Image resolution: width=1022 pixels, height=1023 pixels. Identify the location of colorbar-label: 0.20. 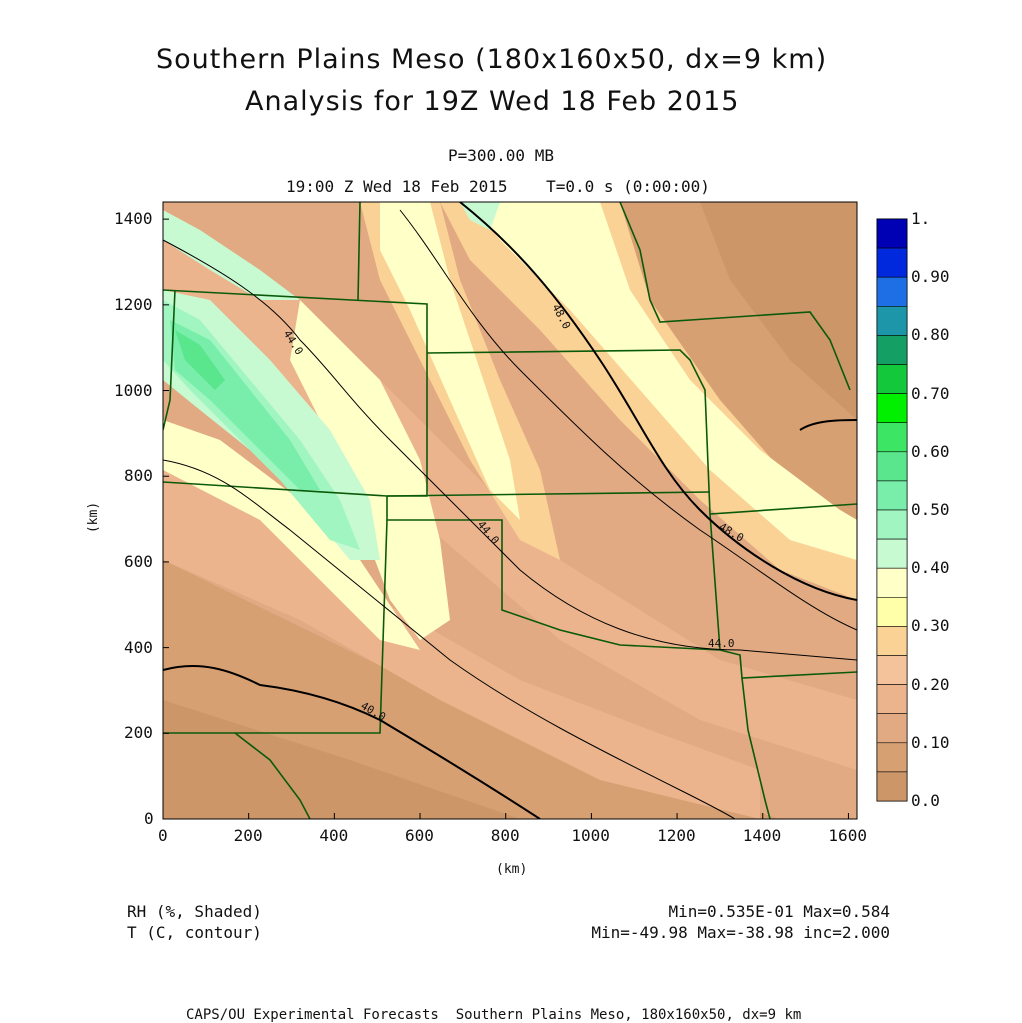
(930, 684).